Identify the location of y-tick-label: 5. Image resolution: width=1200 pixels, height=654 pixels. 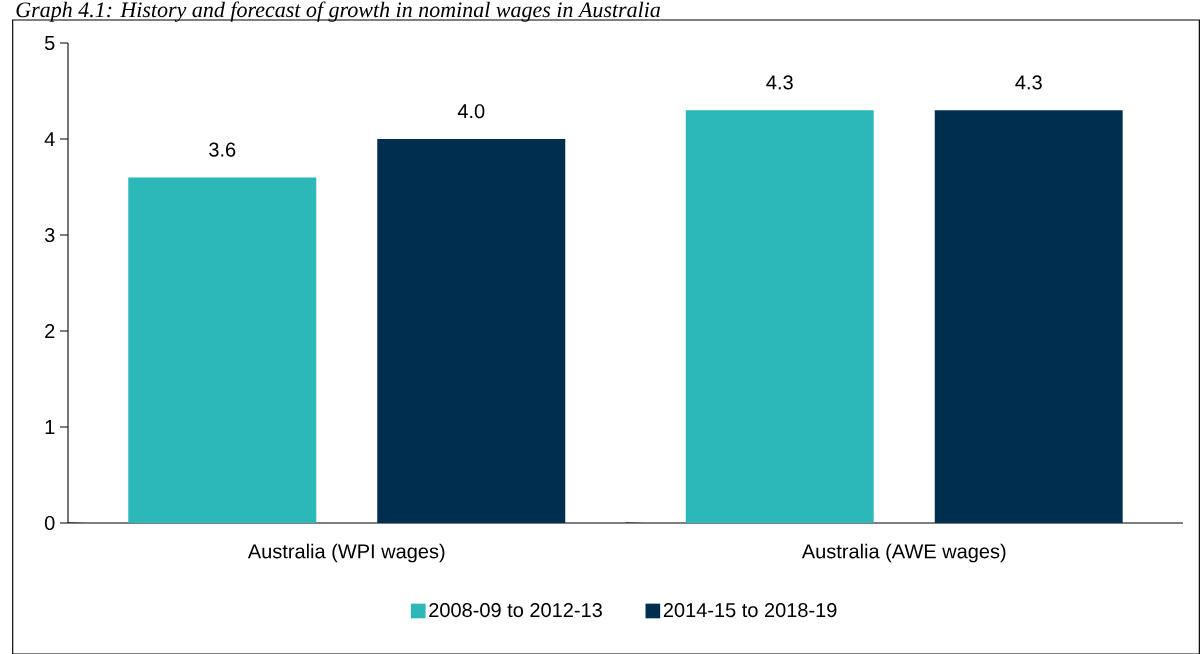
(49, 43).